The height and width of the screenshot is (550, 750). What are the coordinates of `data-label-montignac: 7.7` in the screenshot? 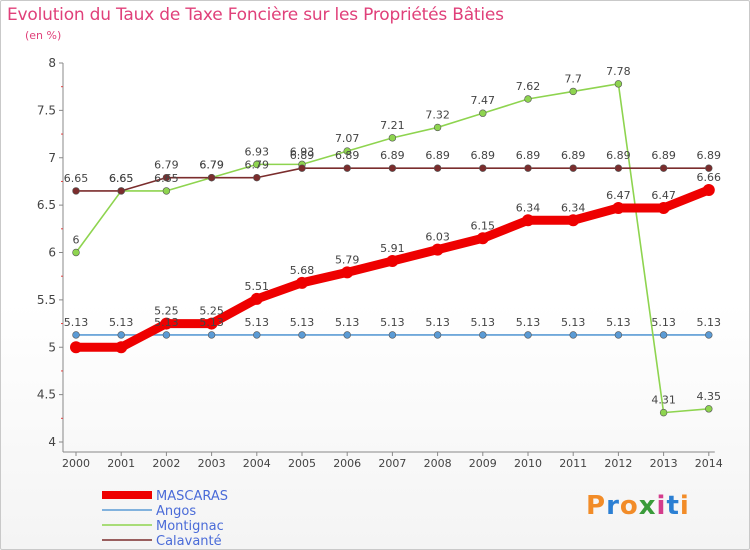 It's located at (573, 78).